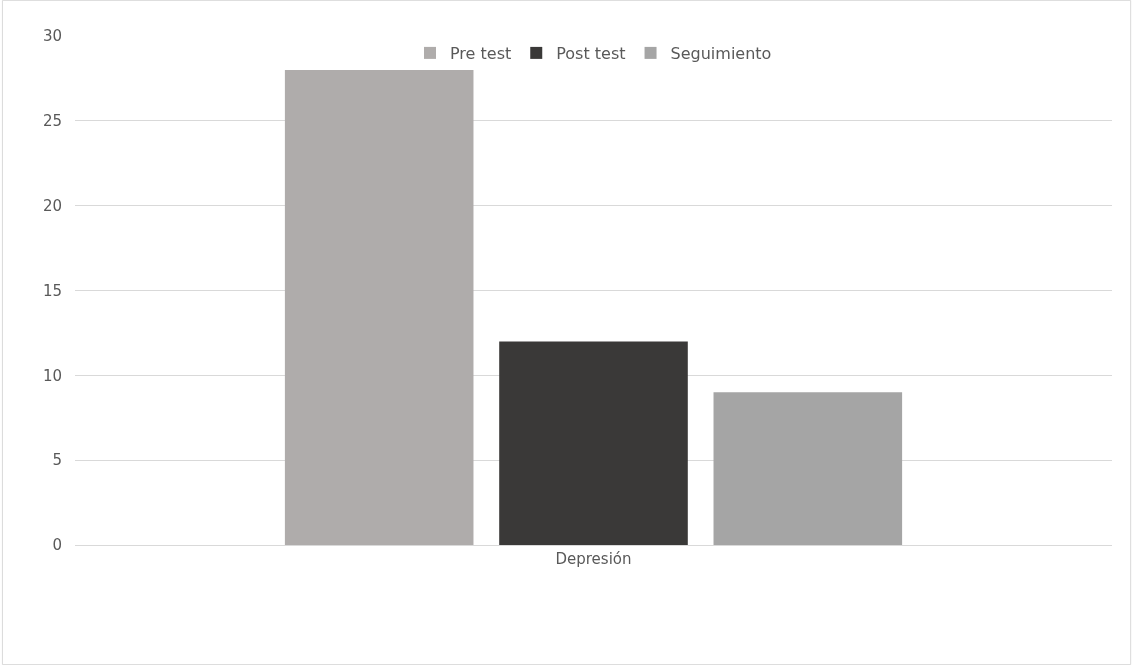  What do you see at coordinates (52, 205) in the screenshot?
I see `y-tick-label: 20` at bounding box center [52, 205].